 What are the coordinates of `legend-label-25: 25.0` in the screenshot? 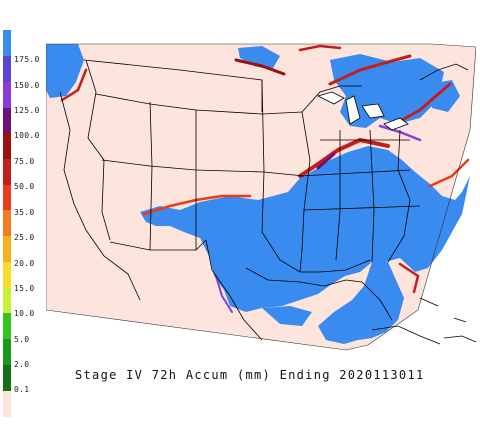 It's located at (24, 237).